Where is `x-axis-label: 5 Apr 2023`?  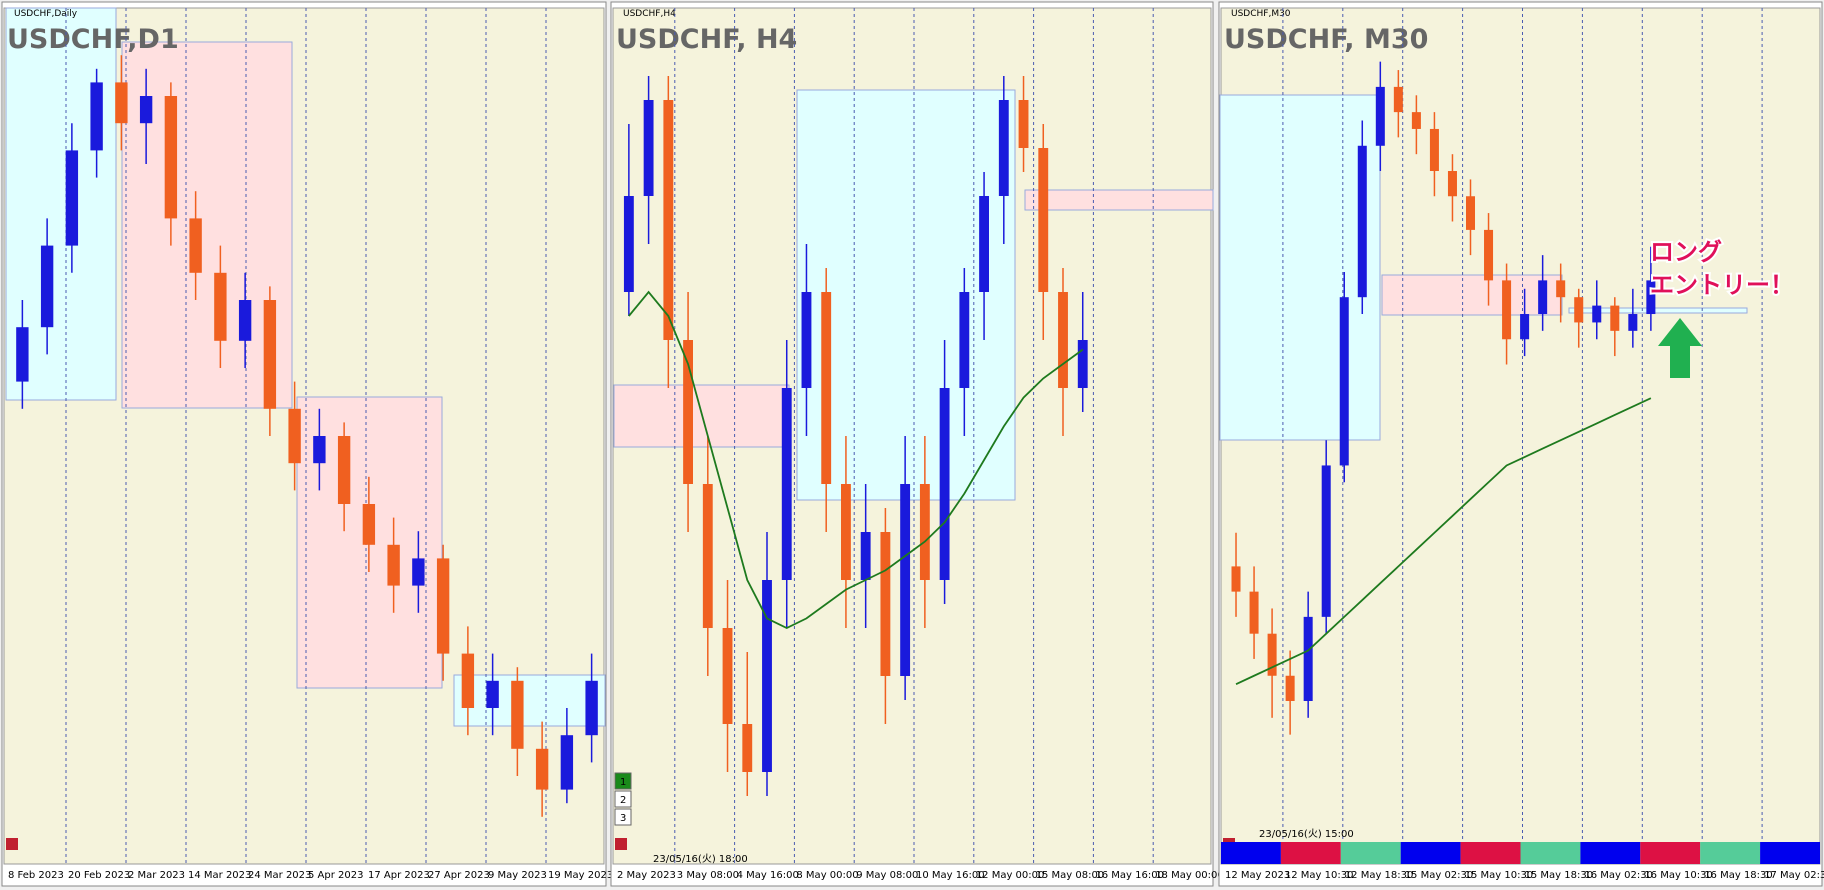 x-axis-label: 5 Apr 2023 is located at coordinates (335, 875).